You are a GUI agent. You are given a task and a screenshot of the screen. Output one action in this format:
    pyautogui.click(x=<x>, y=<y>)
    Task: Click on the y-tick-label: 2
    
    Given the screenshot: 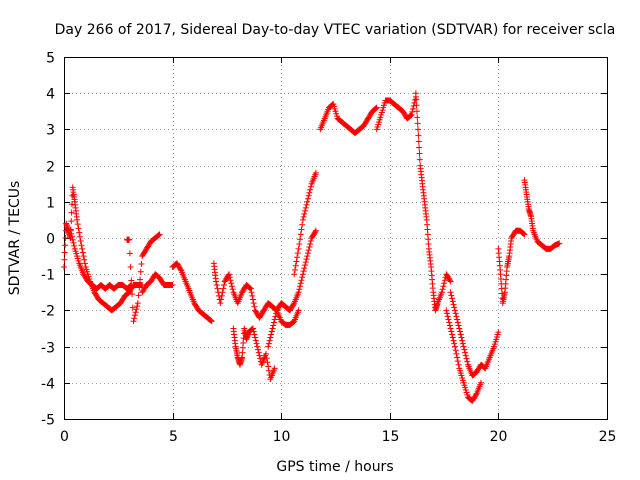 What is the action you would take?
    pyautogui.click(x=50, y=168)
    